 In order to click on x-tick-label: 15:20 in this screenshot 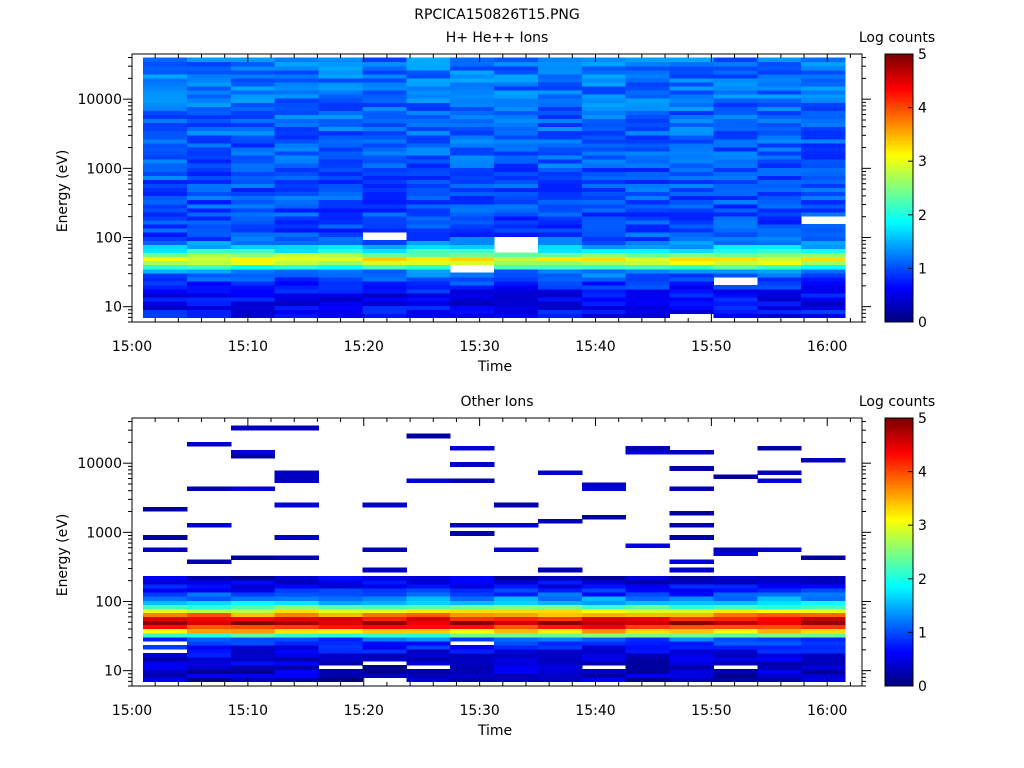, I will do `click(364, 347)`.